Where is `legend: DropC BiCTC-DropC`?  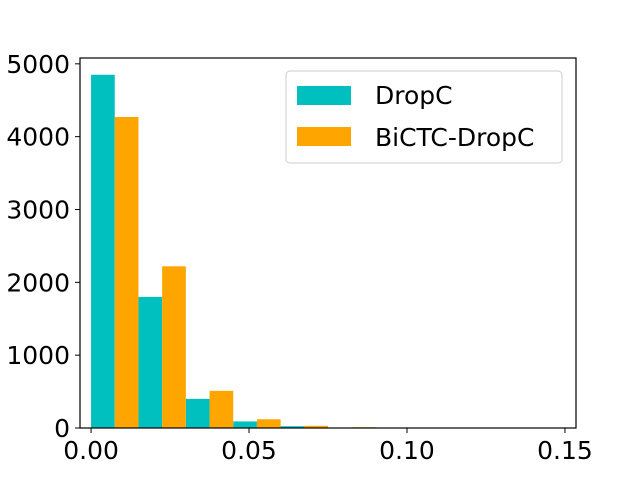 legend: DropC BiCTC-DropC is located at coordinates (424, 117).